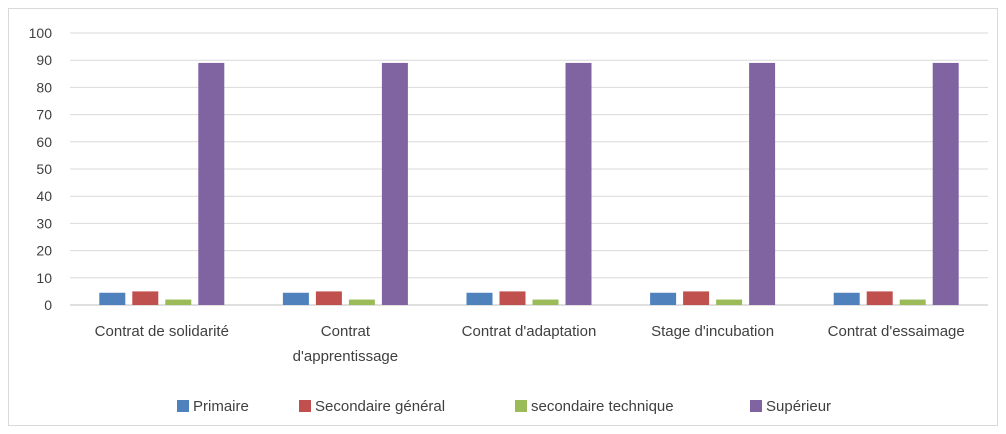 This screenshot has height=434, width=1006. Describe the element at coordinates (44, 278) in the screenshot. I see `y-tick-label: 10` at that location.